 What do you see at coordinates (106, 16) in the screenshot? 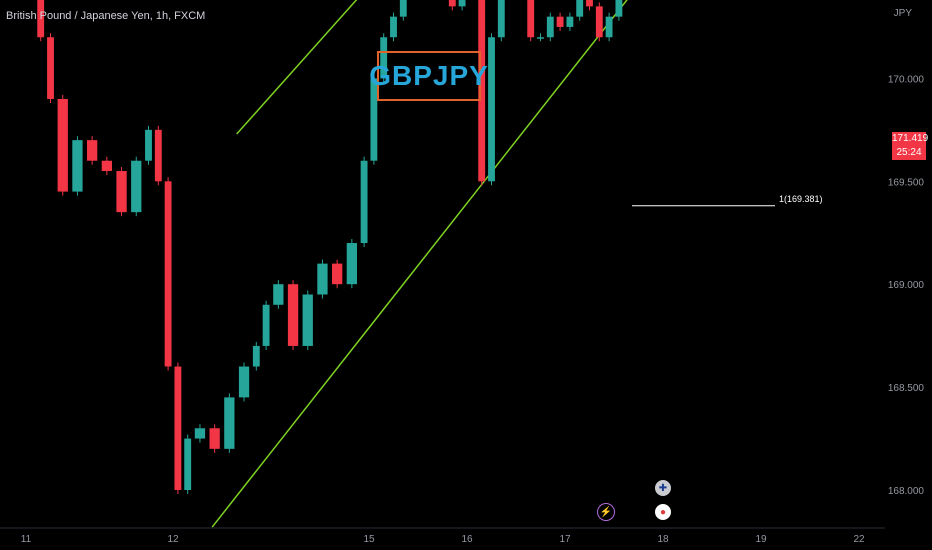
I see `symbol-title: British Pound / Japanese Yen, 1h, FXCM` at bounding box center [106, 16].